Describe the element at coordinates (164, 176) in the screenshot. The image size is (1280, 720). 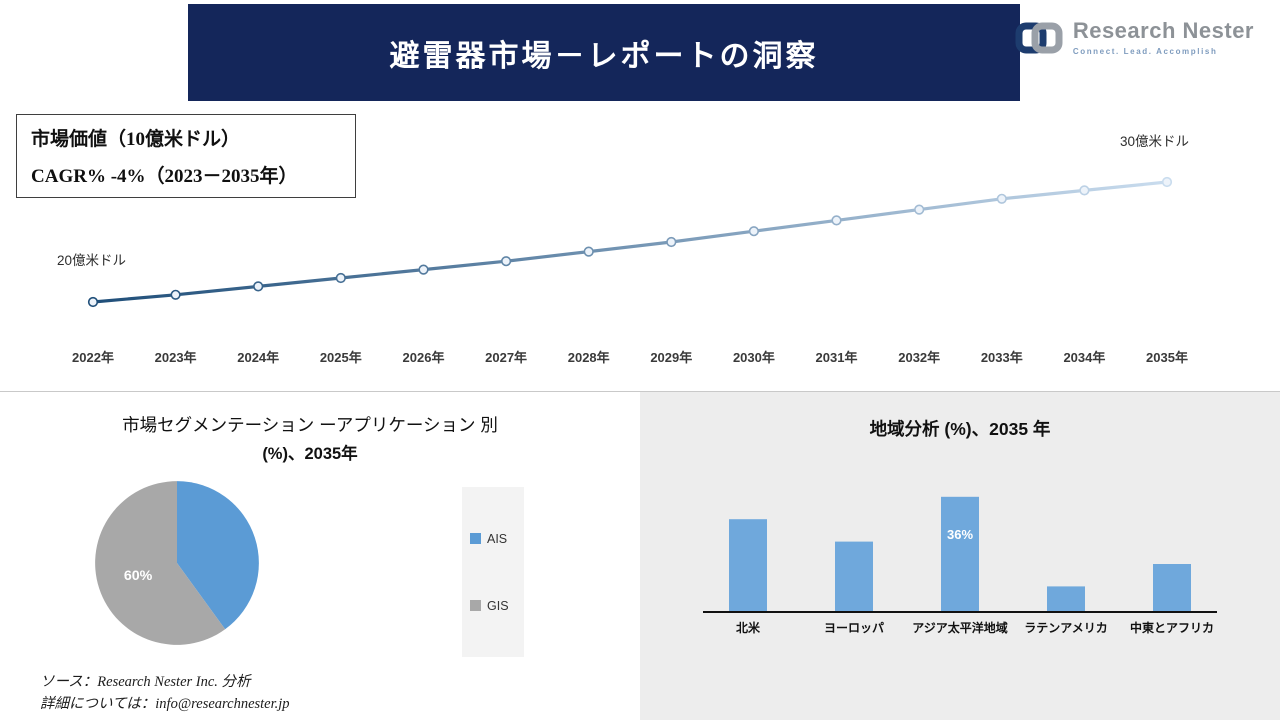
I see `cagr-label: CAGR% -4%（2023－2035年）` at that location.